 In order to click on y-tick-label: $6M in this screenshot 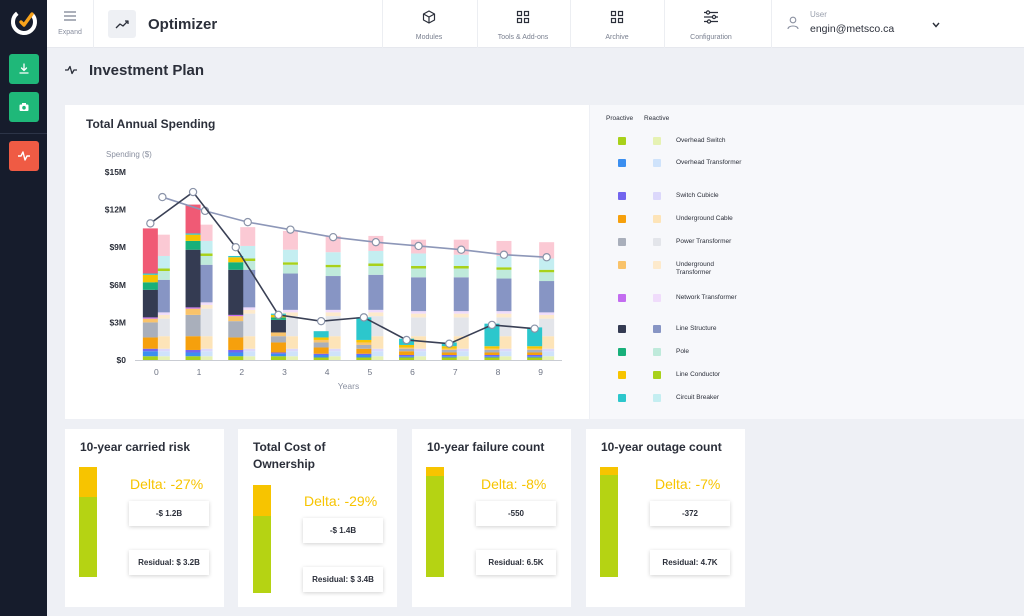, I will do `click(117, 285)`.